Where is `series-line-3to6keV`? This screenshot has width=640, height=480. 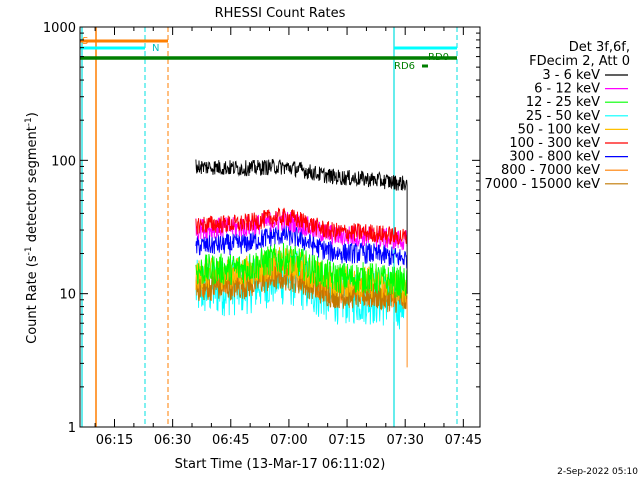
series-line-3to6keV is located at coordinates (301, 226).